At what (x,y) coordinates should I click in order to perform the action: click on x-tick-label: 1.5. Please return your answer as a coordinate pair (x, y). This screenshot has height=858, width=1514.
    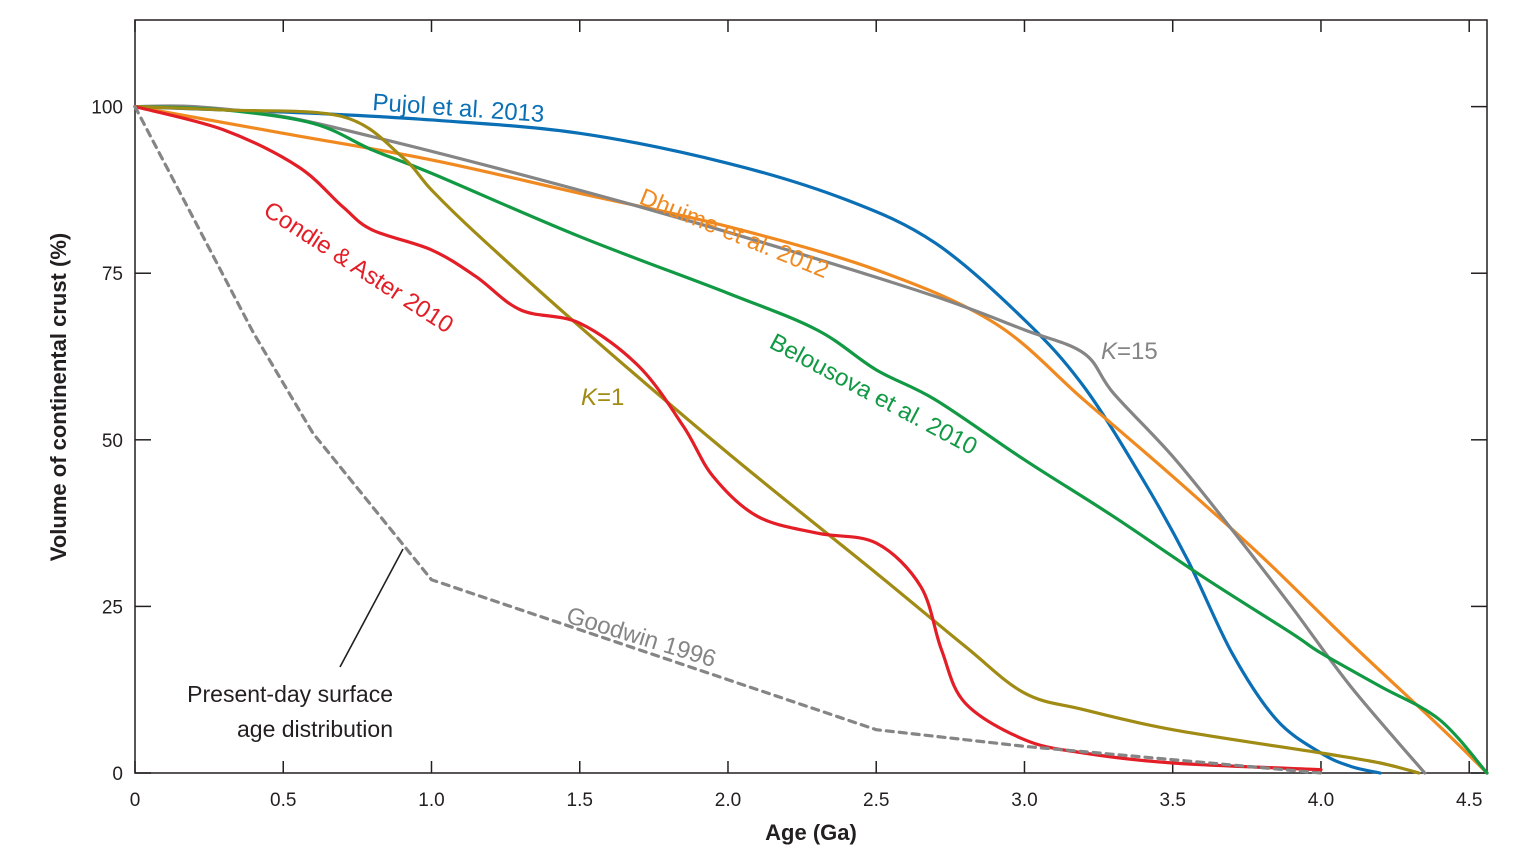
    Looking at the image, I should click on (580, 800).